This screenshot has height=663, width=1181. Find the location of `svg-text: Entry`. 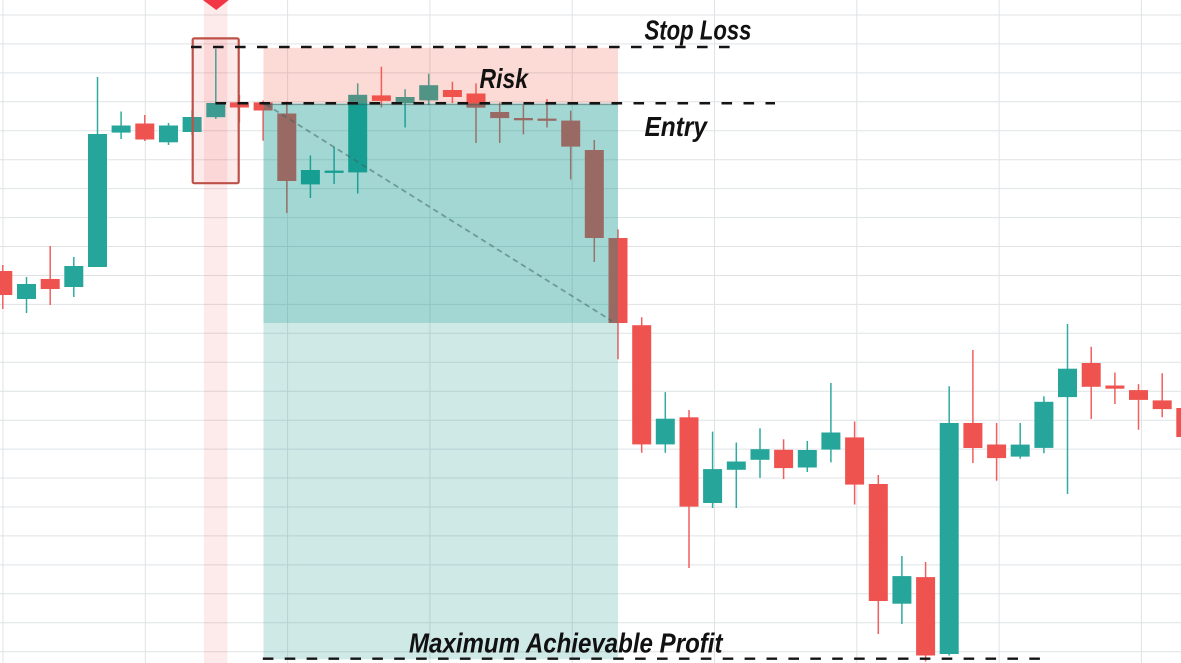

svg-text: Entry is located at coordinates (677, 126).